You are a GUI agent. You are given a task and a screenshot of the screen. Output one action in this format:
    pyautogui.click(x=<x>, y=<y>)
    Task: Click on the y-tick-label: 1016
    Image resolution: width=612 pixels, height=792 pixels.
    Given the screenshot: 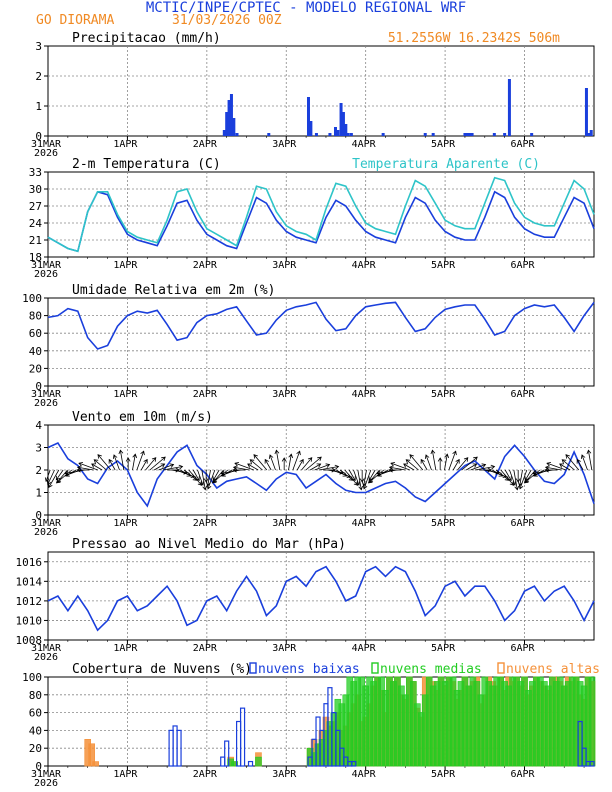 What is the action you would take?
    pyautogui.click(x=29, y=562)
    